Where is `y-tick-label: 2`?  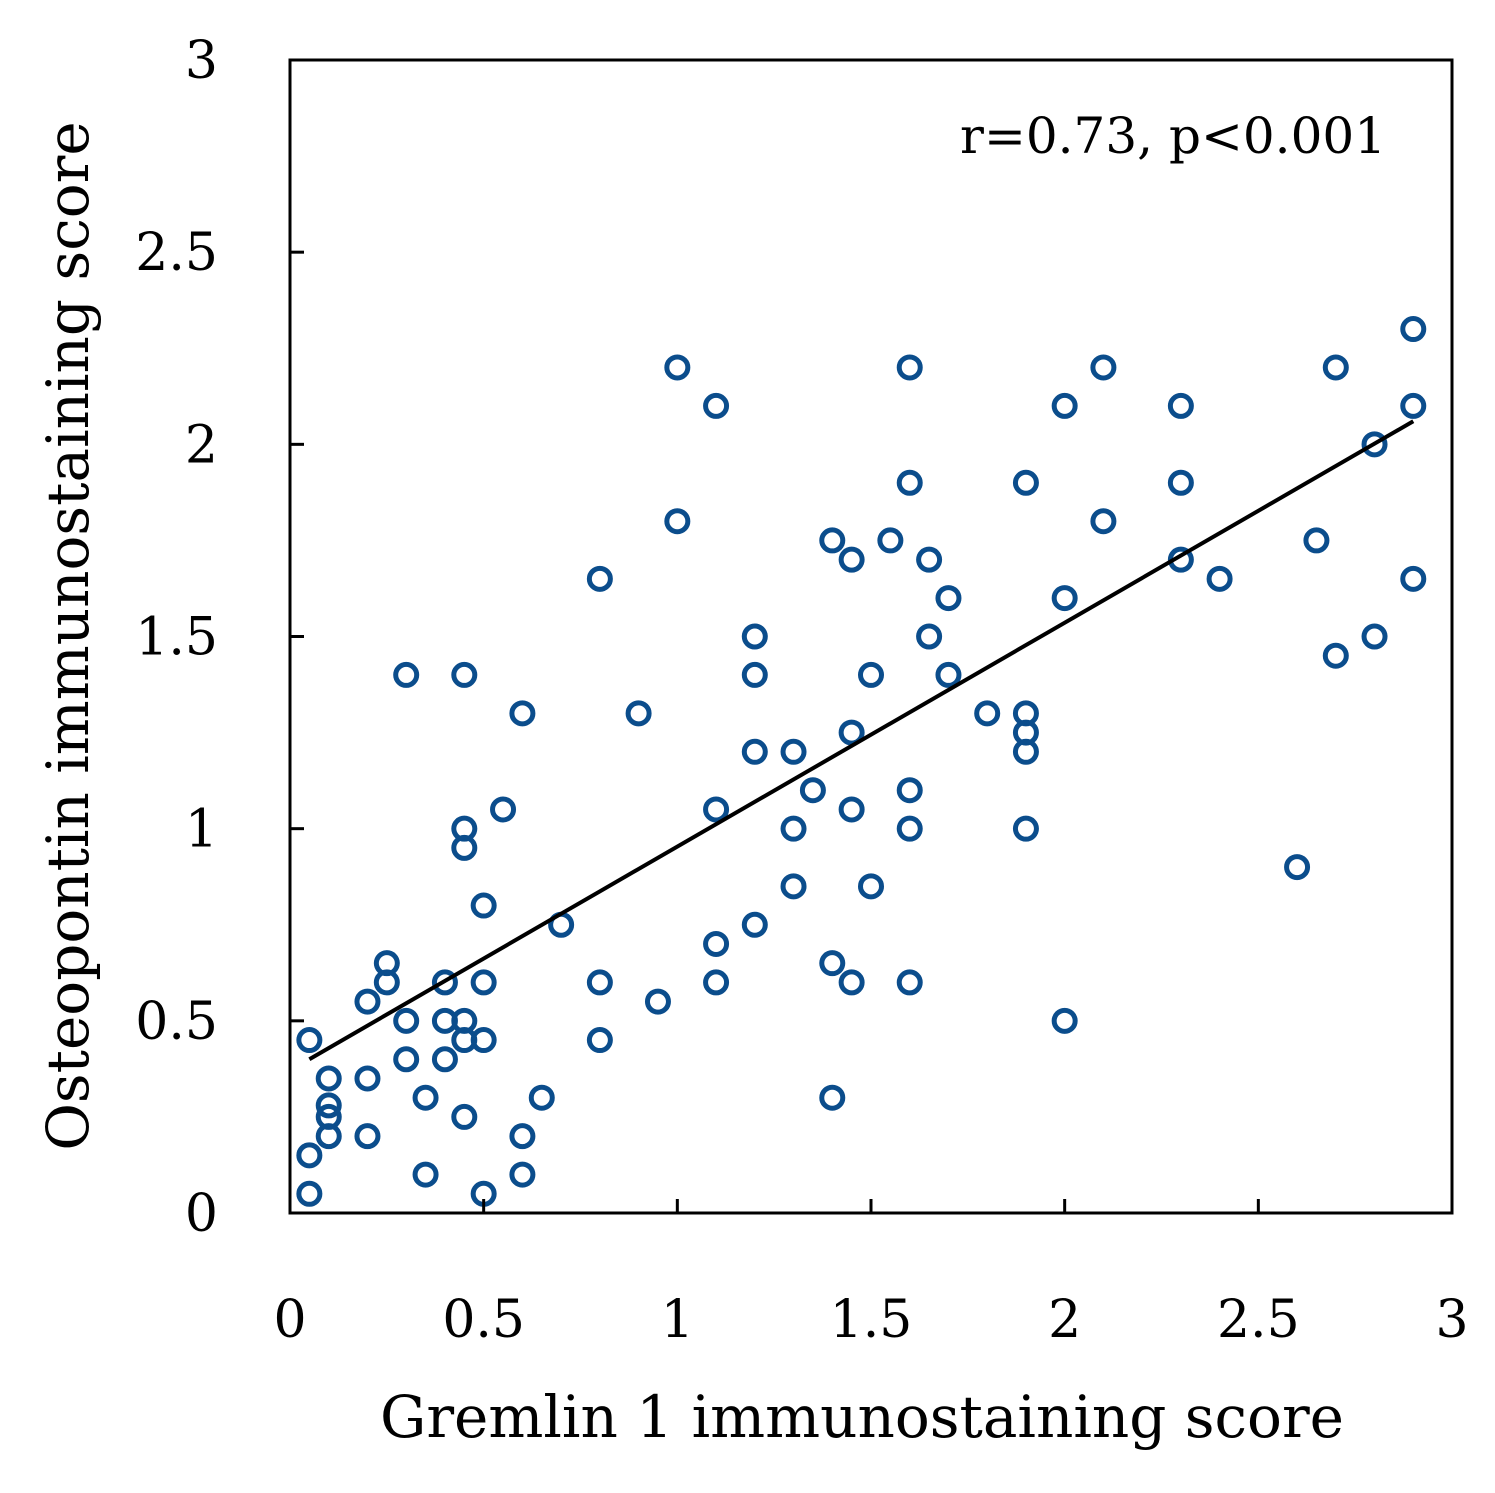
y-tick-label: 2 is located at coordinates (201, 445).